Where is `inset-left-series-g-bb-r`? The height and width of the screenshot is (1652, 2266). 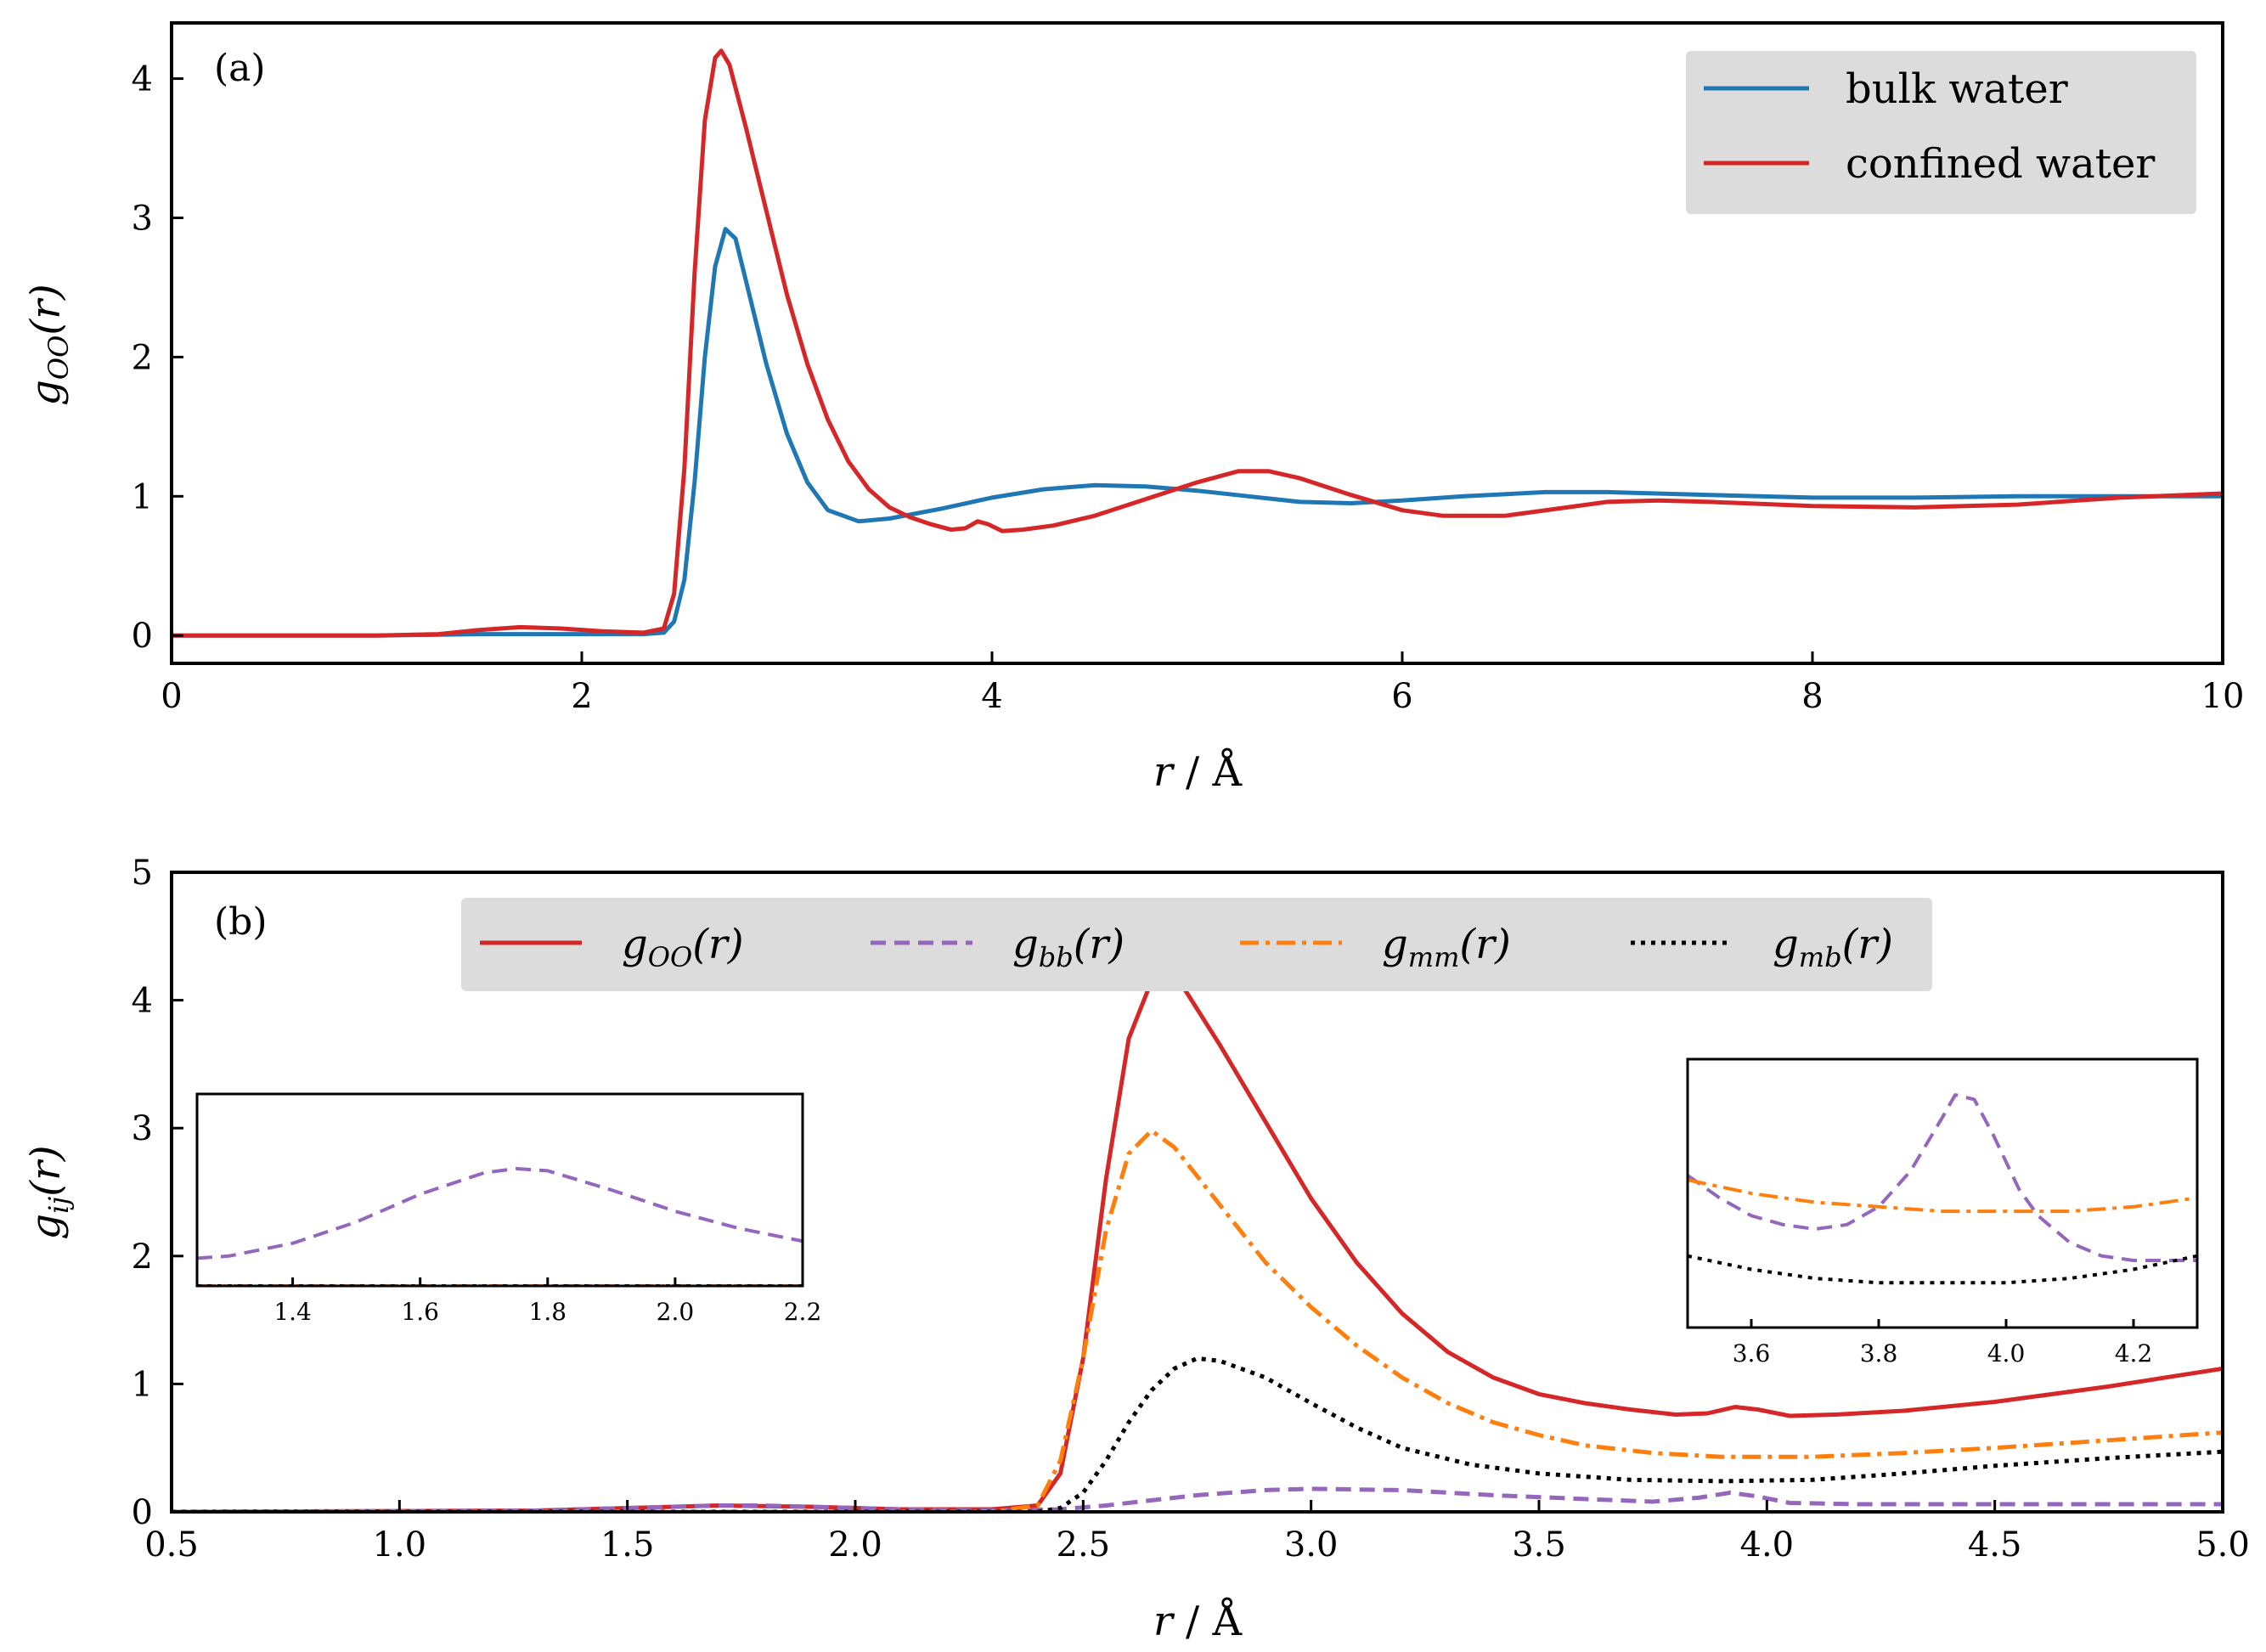 inset-left-series-g-bb-r is located at coordinates (500, 1213).